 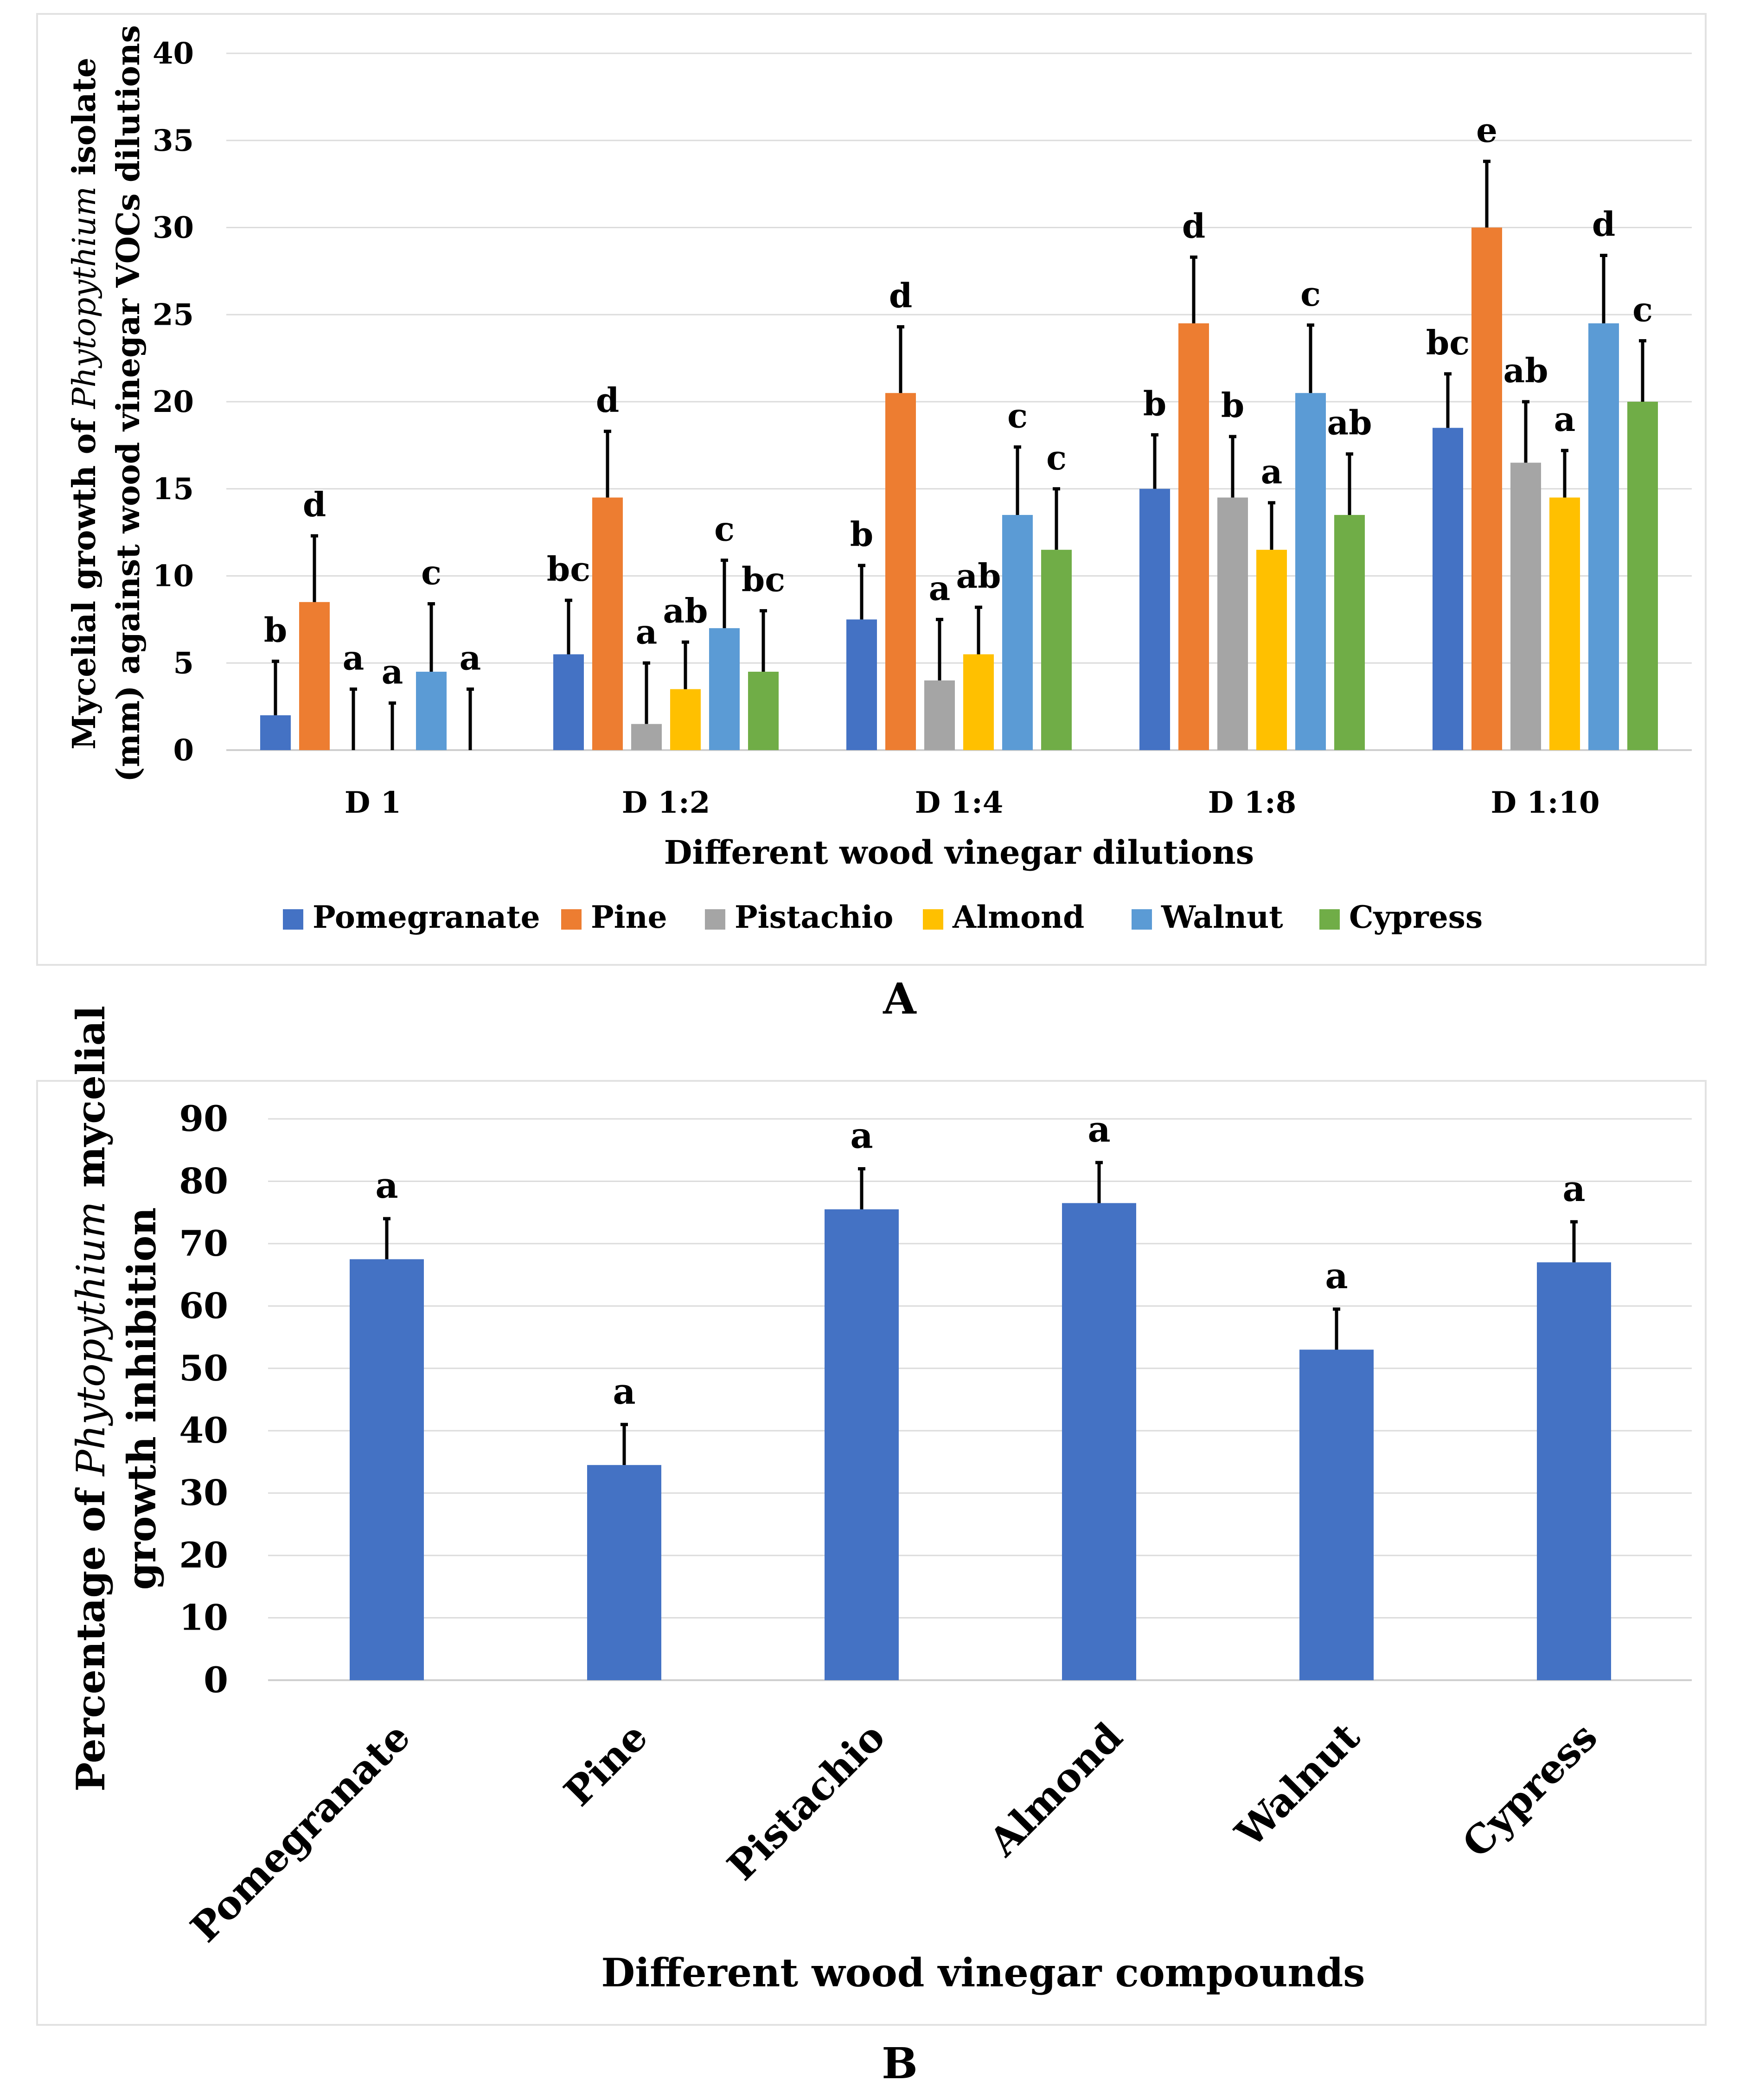 What do you see at coordinates (1545, 802) in the screenshot?
I see `x-tick-label: D 1:10` at bounding box center [1545, 802].